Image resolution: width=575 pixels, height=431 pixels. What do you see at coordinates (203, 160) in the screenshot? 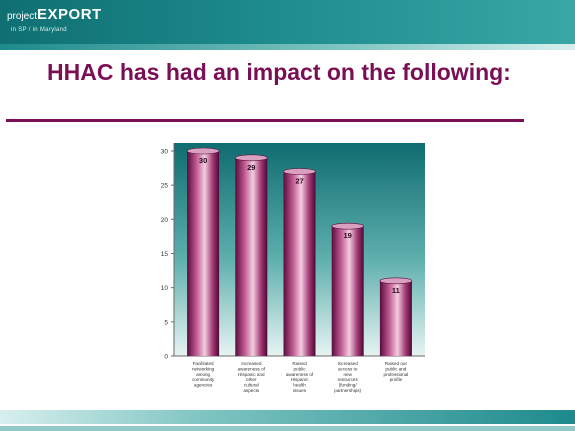
I see `bar-value-label: 30` at bounding box center [203, 160].